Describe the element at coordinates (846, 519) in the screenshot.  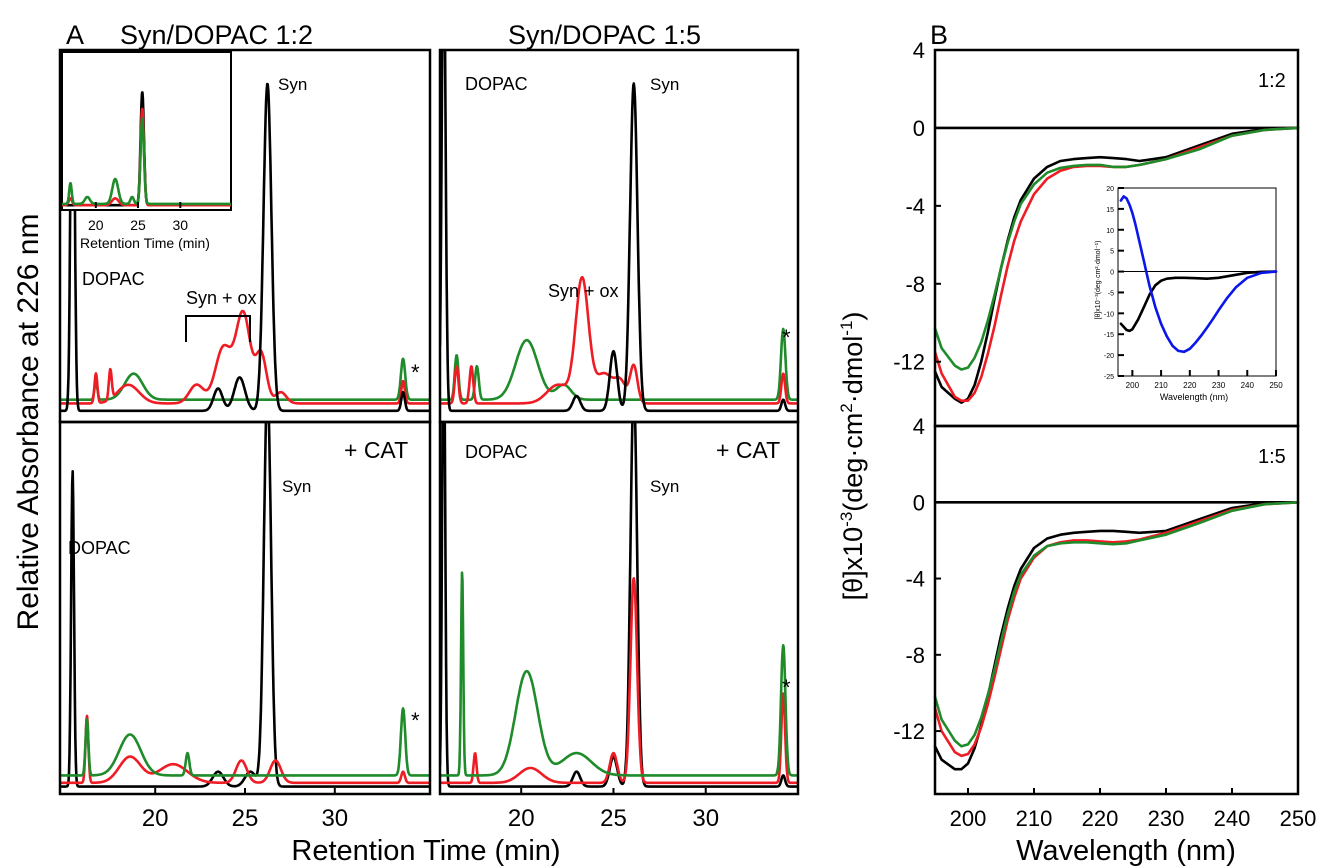
I see `ylabel-exp1: -3` at that location.